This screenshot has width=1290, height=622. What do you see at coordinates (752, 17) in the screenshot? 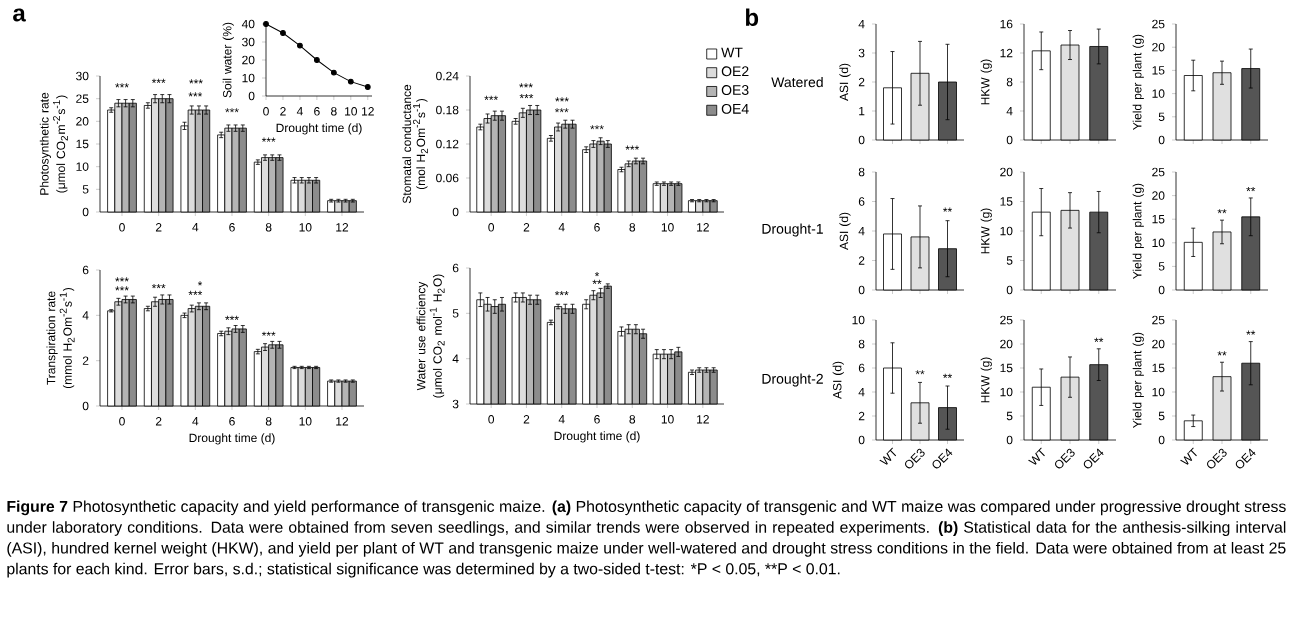
I see `text: b` at bounding box center [752, 17].